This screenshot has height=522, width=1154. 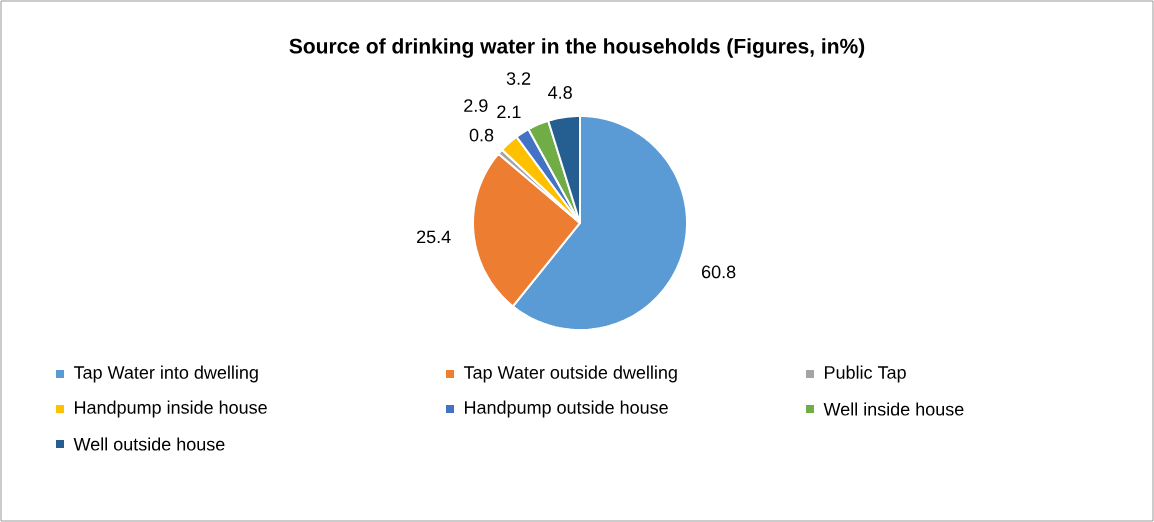 What do you see at coordinates (577, 48) in the screenshot?
I see `chart-title: Source of drinking water in the households (Figures, in%)` at bounding box center [577, 48].